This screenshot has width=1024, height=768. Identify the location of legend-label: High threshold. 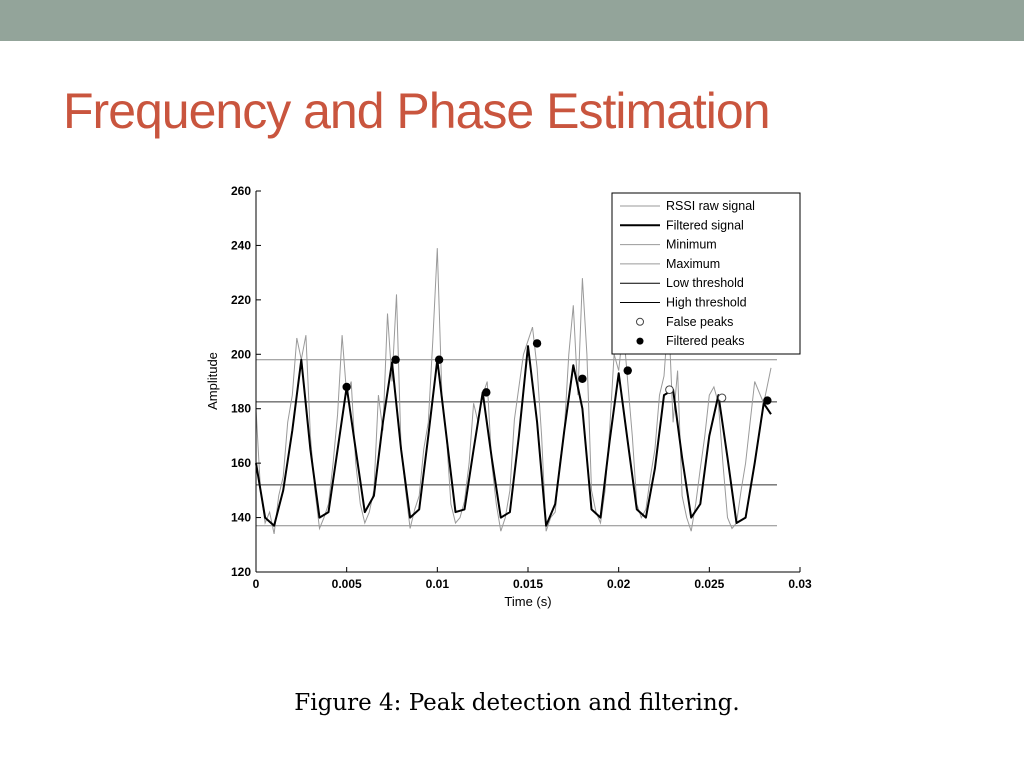
(706, 303).